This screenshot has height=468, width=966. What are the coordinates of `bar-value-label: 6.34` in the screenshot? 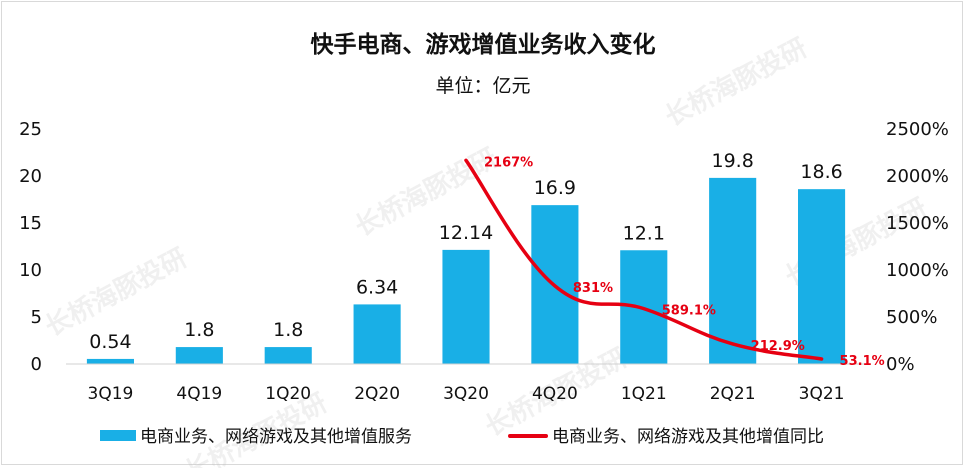 It's located at (377, 287).